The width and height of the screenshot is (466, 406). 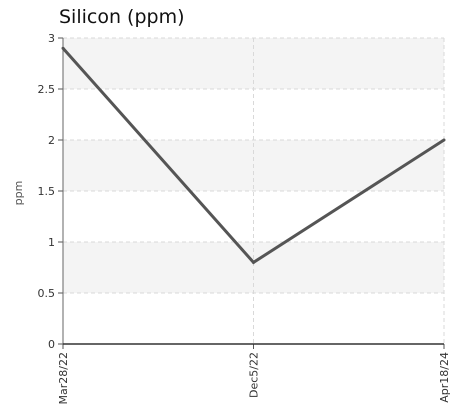 What do you see at coordinates (254, 375) in the screenshot?
I see `x-tick-label: Dec5/22` at bounding box center [254, 375].